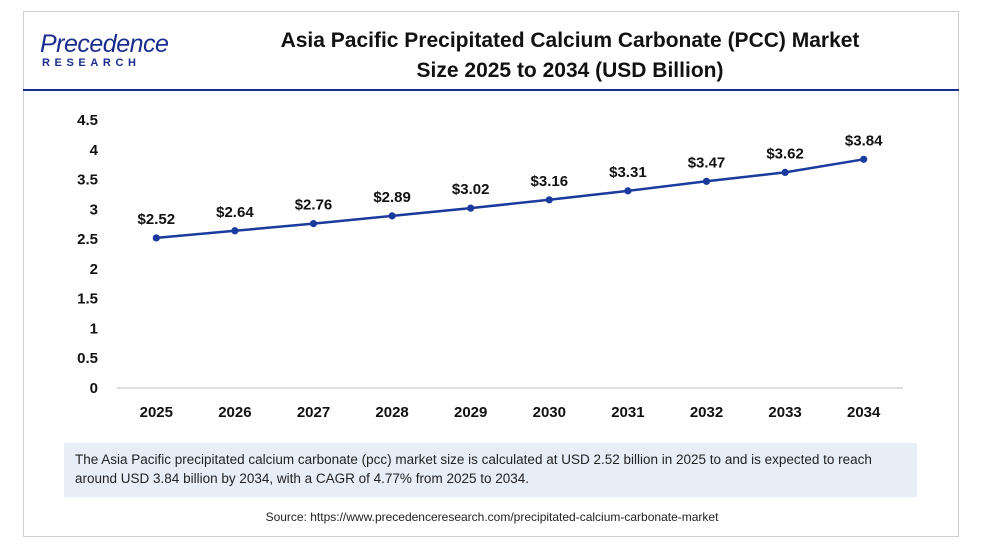 This screenshot has height=553, width=984. What do you see at coordinates (391, 412) in the screenshot?
I see `x-tick-label: 2028` at bounding box center [391, 412].